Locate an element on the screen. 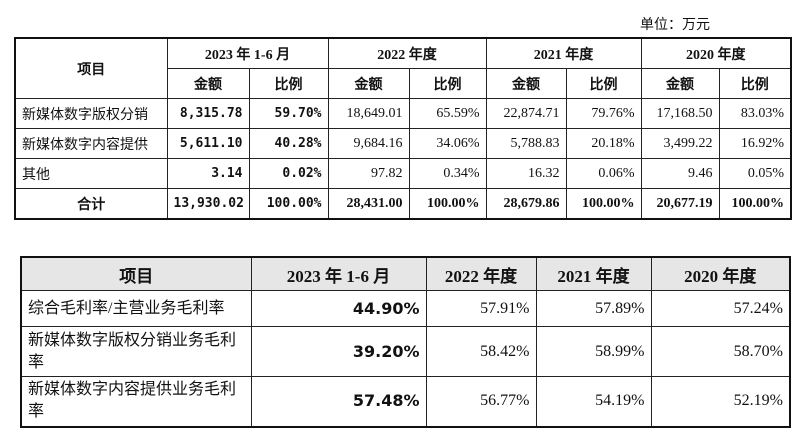 Image resolution: width=804 pixels, height=435 pixels. cell: 5,788.83 is located at coordinates (526, 143).